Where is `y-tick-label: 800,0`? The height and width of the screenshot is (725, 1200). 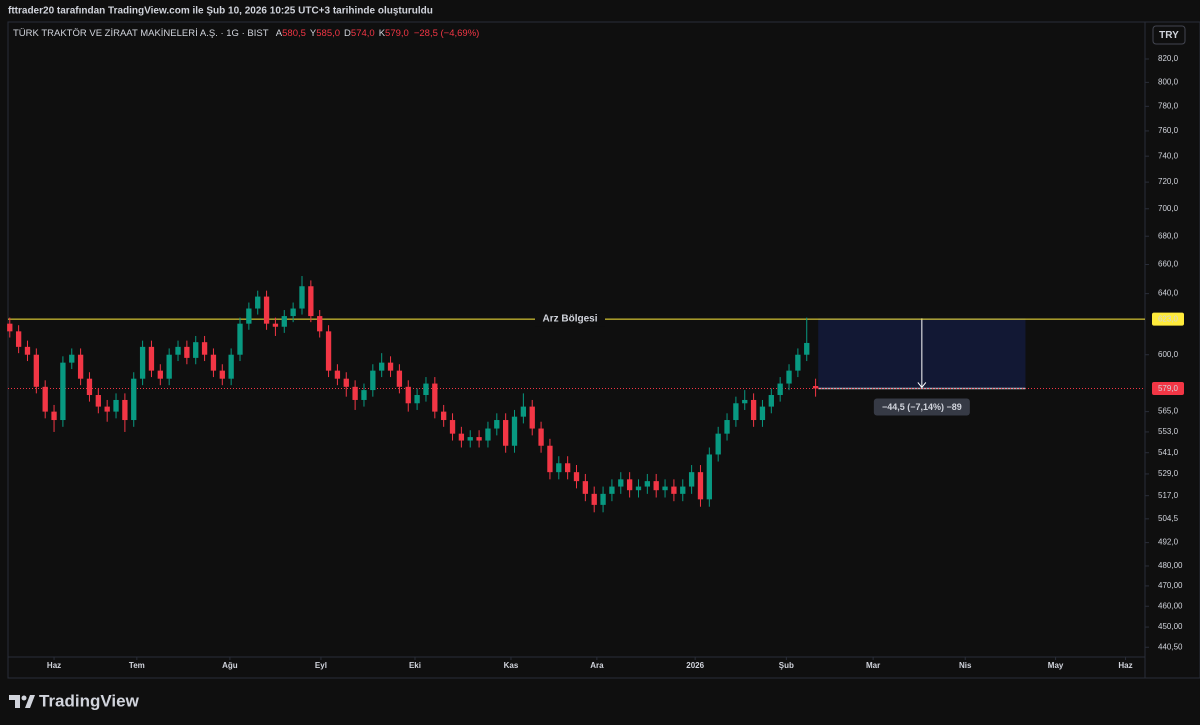
y-tick-label: 800,0 is located at coordinates (1168, 81).